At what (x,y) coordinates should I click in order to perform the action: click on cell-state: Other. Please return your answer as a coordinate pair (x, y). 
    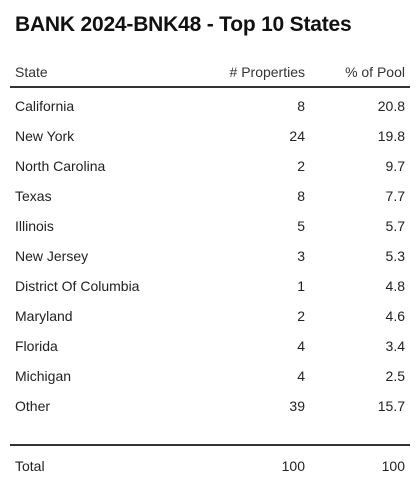
    Looking at the image, I should click on (33, 406).